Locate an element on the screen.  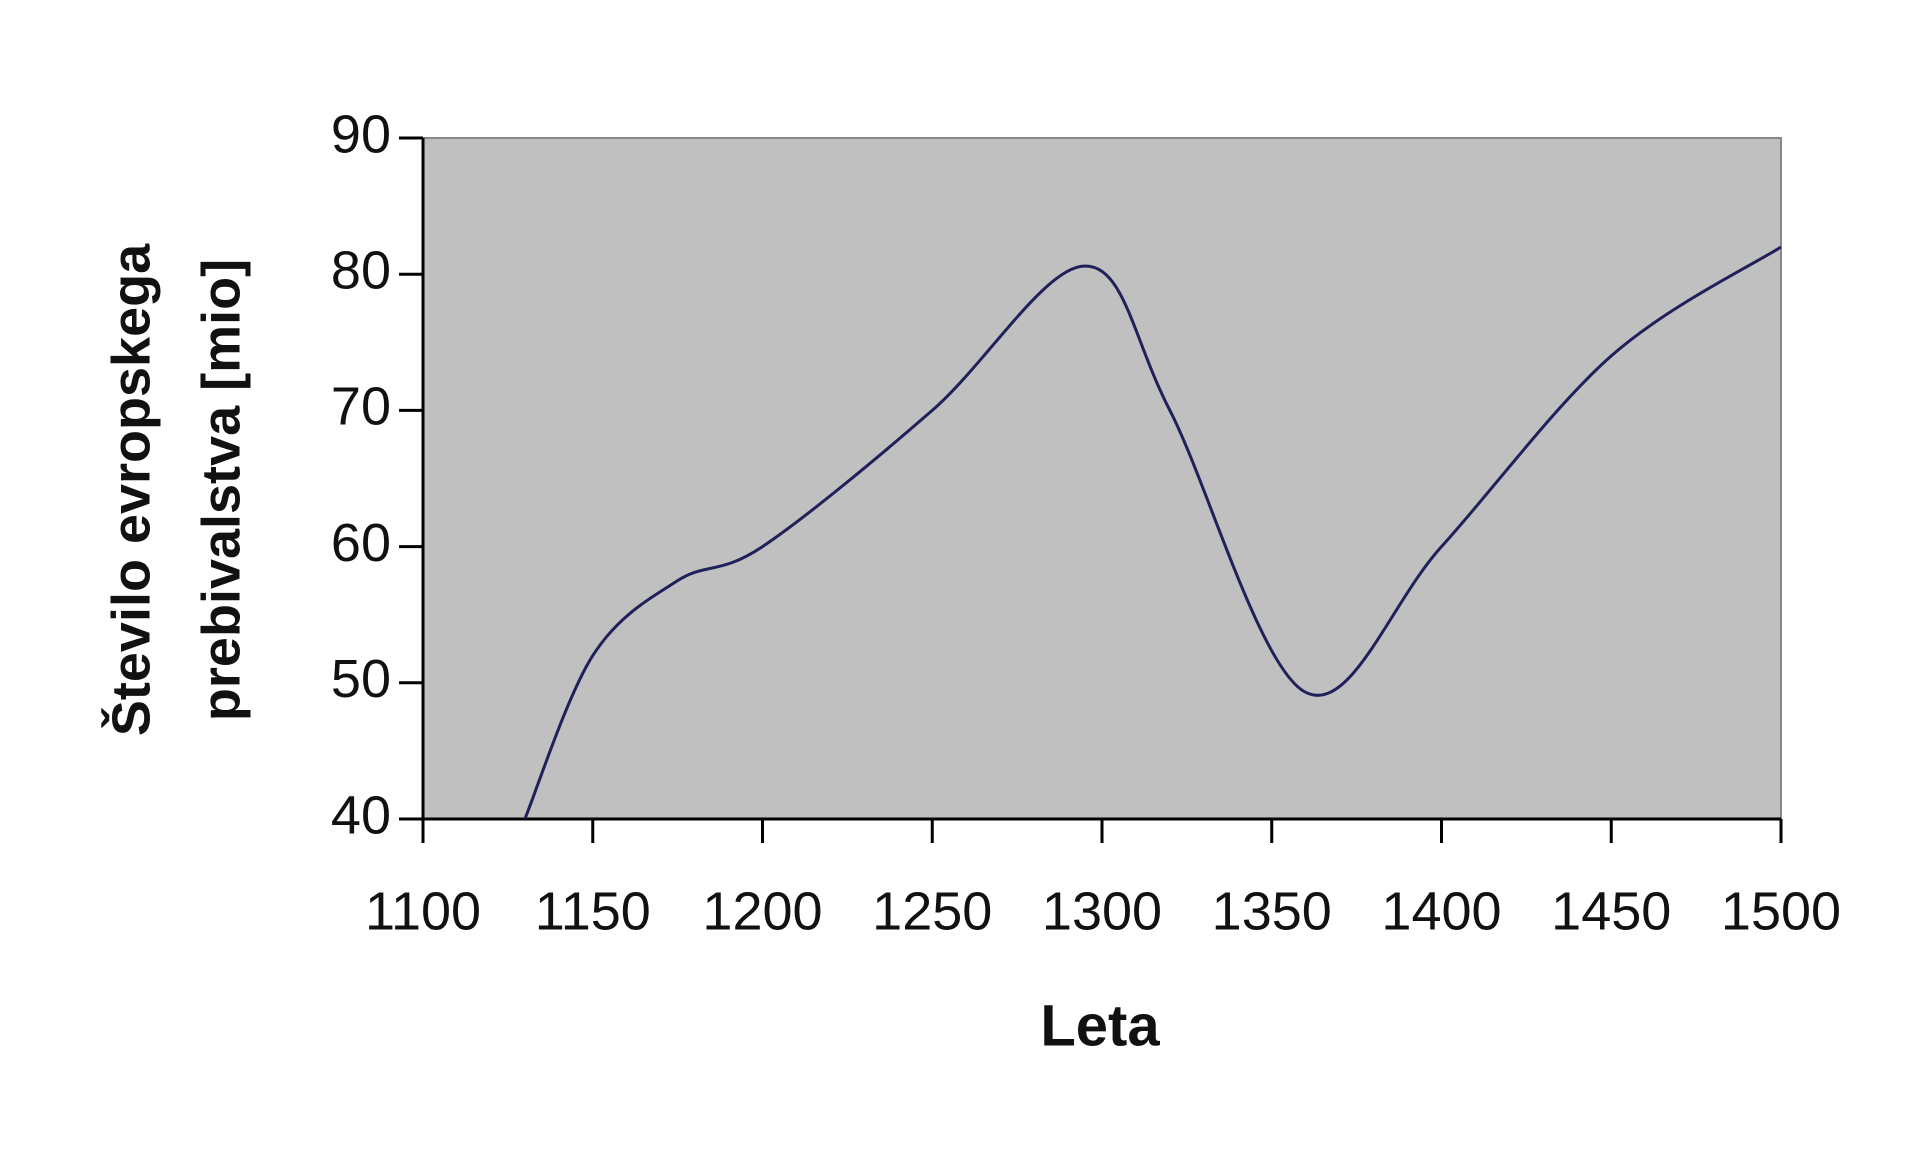
x-tick-label: 1500 is located at coordinates (1781, 911).